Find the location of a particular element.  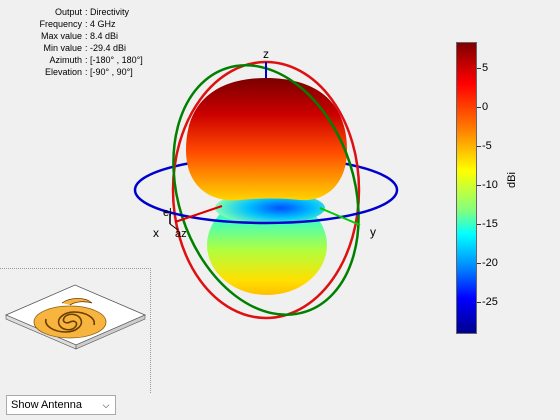

azimuth-cut-front is located at coordinates (266, 207).